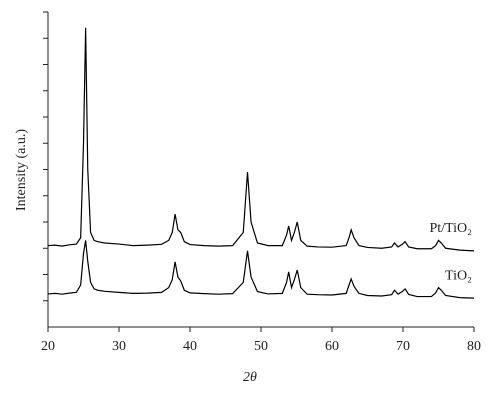 The width and height of the screenshot is (500, 404). I want to click on x-tick-label: 60, so click(332, 346).